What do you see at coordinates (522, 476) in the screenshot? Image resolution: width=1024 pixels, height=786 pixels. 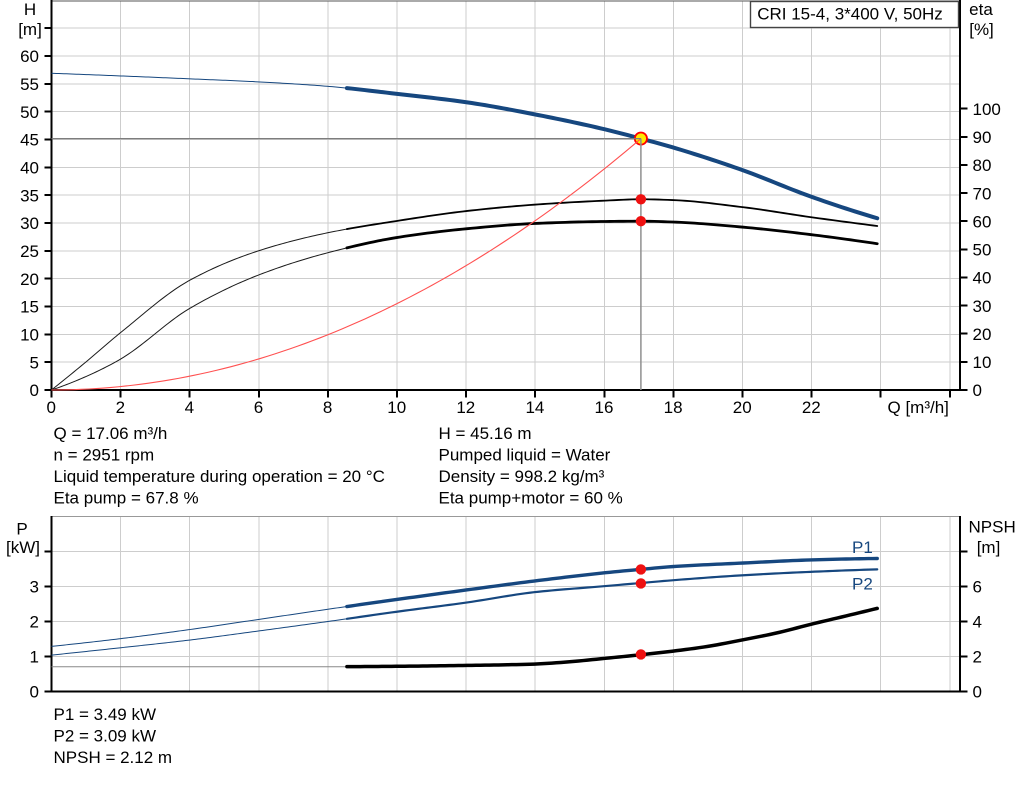 I see `svg-text: Density = 998.2 kg/m³` at bounding box center [522, 476].